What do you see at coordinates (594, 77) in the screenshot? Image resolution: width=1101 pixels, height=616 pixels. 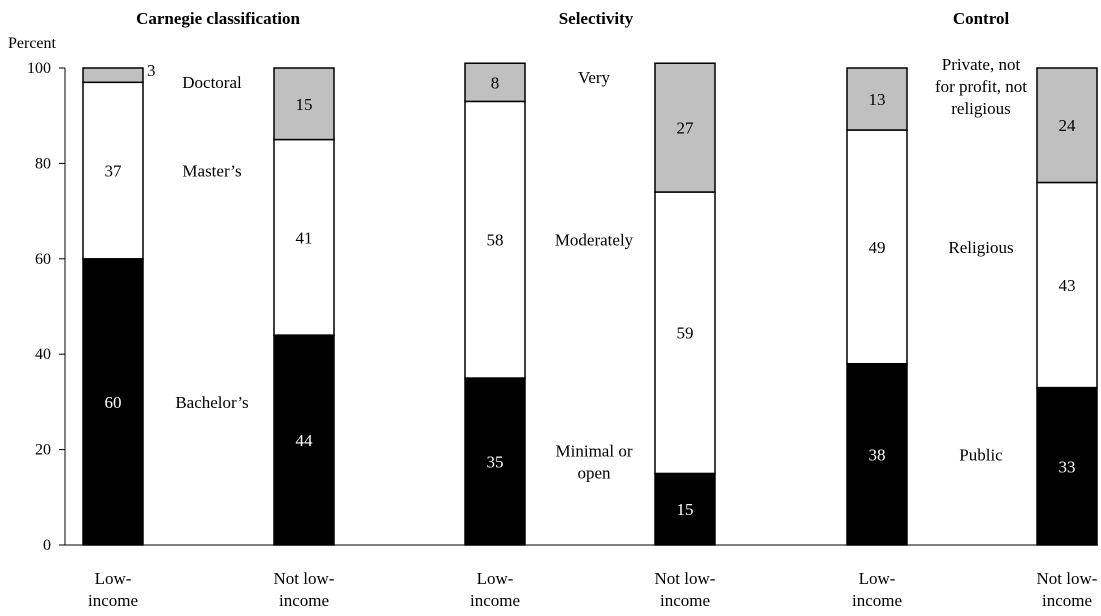 I see `series-label: Very` at bounding box center [594, 77].